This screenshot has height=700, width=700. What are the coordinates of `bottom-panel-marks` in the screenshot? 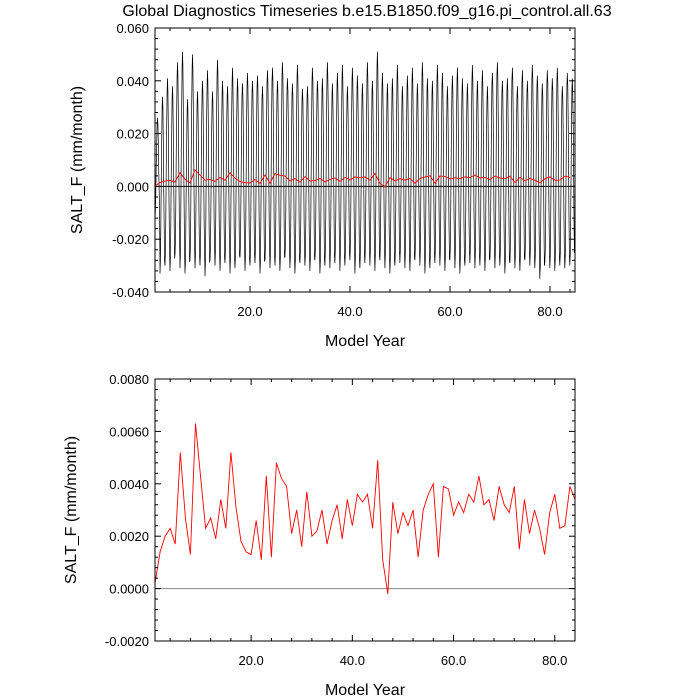 It's located at (365, 508).